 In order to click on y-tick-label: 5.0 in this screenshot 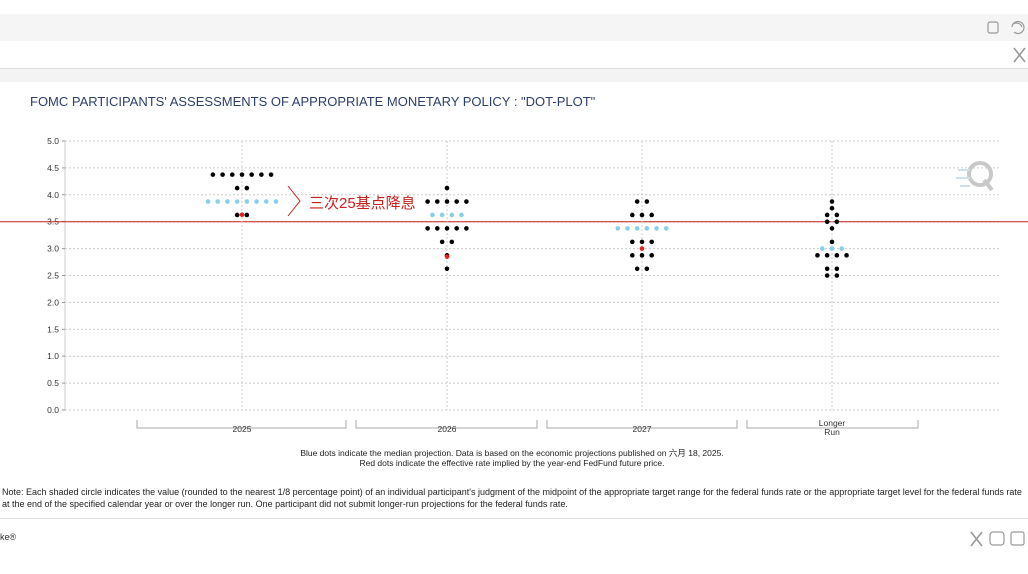, I will do `click(53, 141)`.